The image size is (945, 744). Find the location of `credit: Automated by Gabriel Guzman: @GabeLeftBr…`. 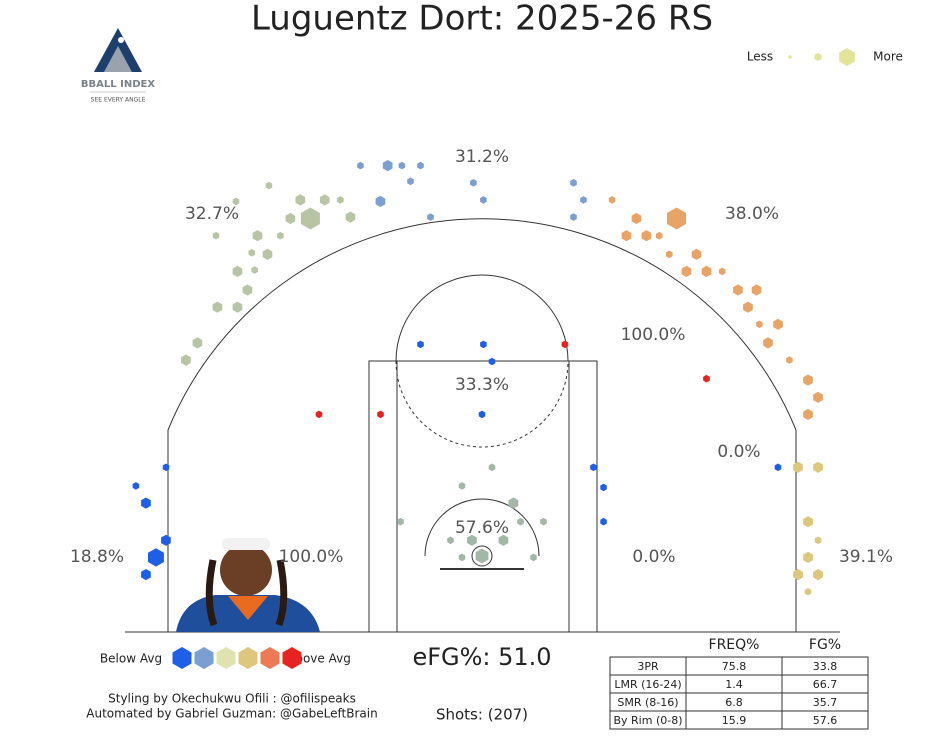

credit: Automated by Gabriel Guzman: @GabeLeftBr… is located at coordinates (231, 714).